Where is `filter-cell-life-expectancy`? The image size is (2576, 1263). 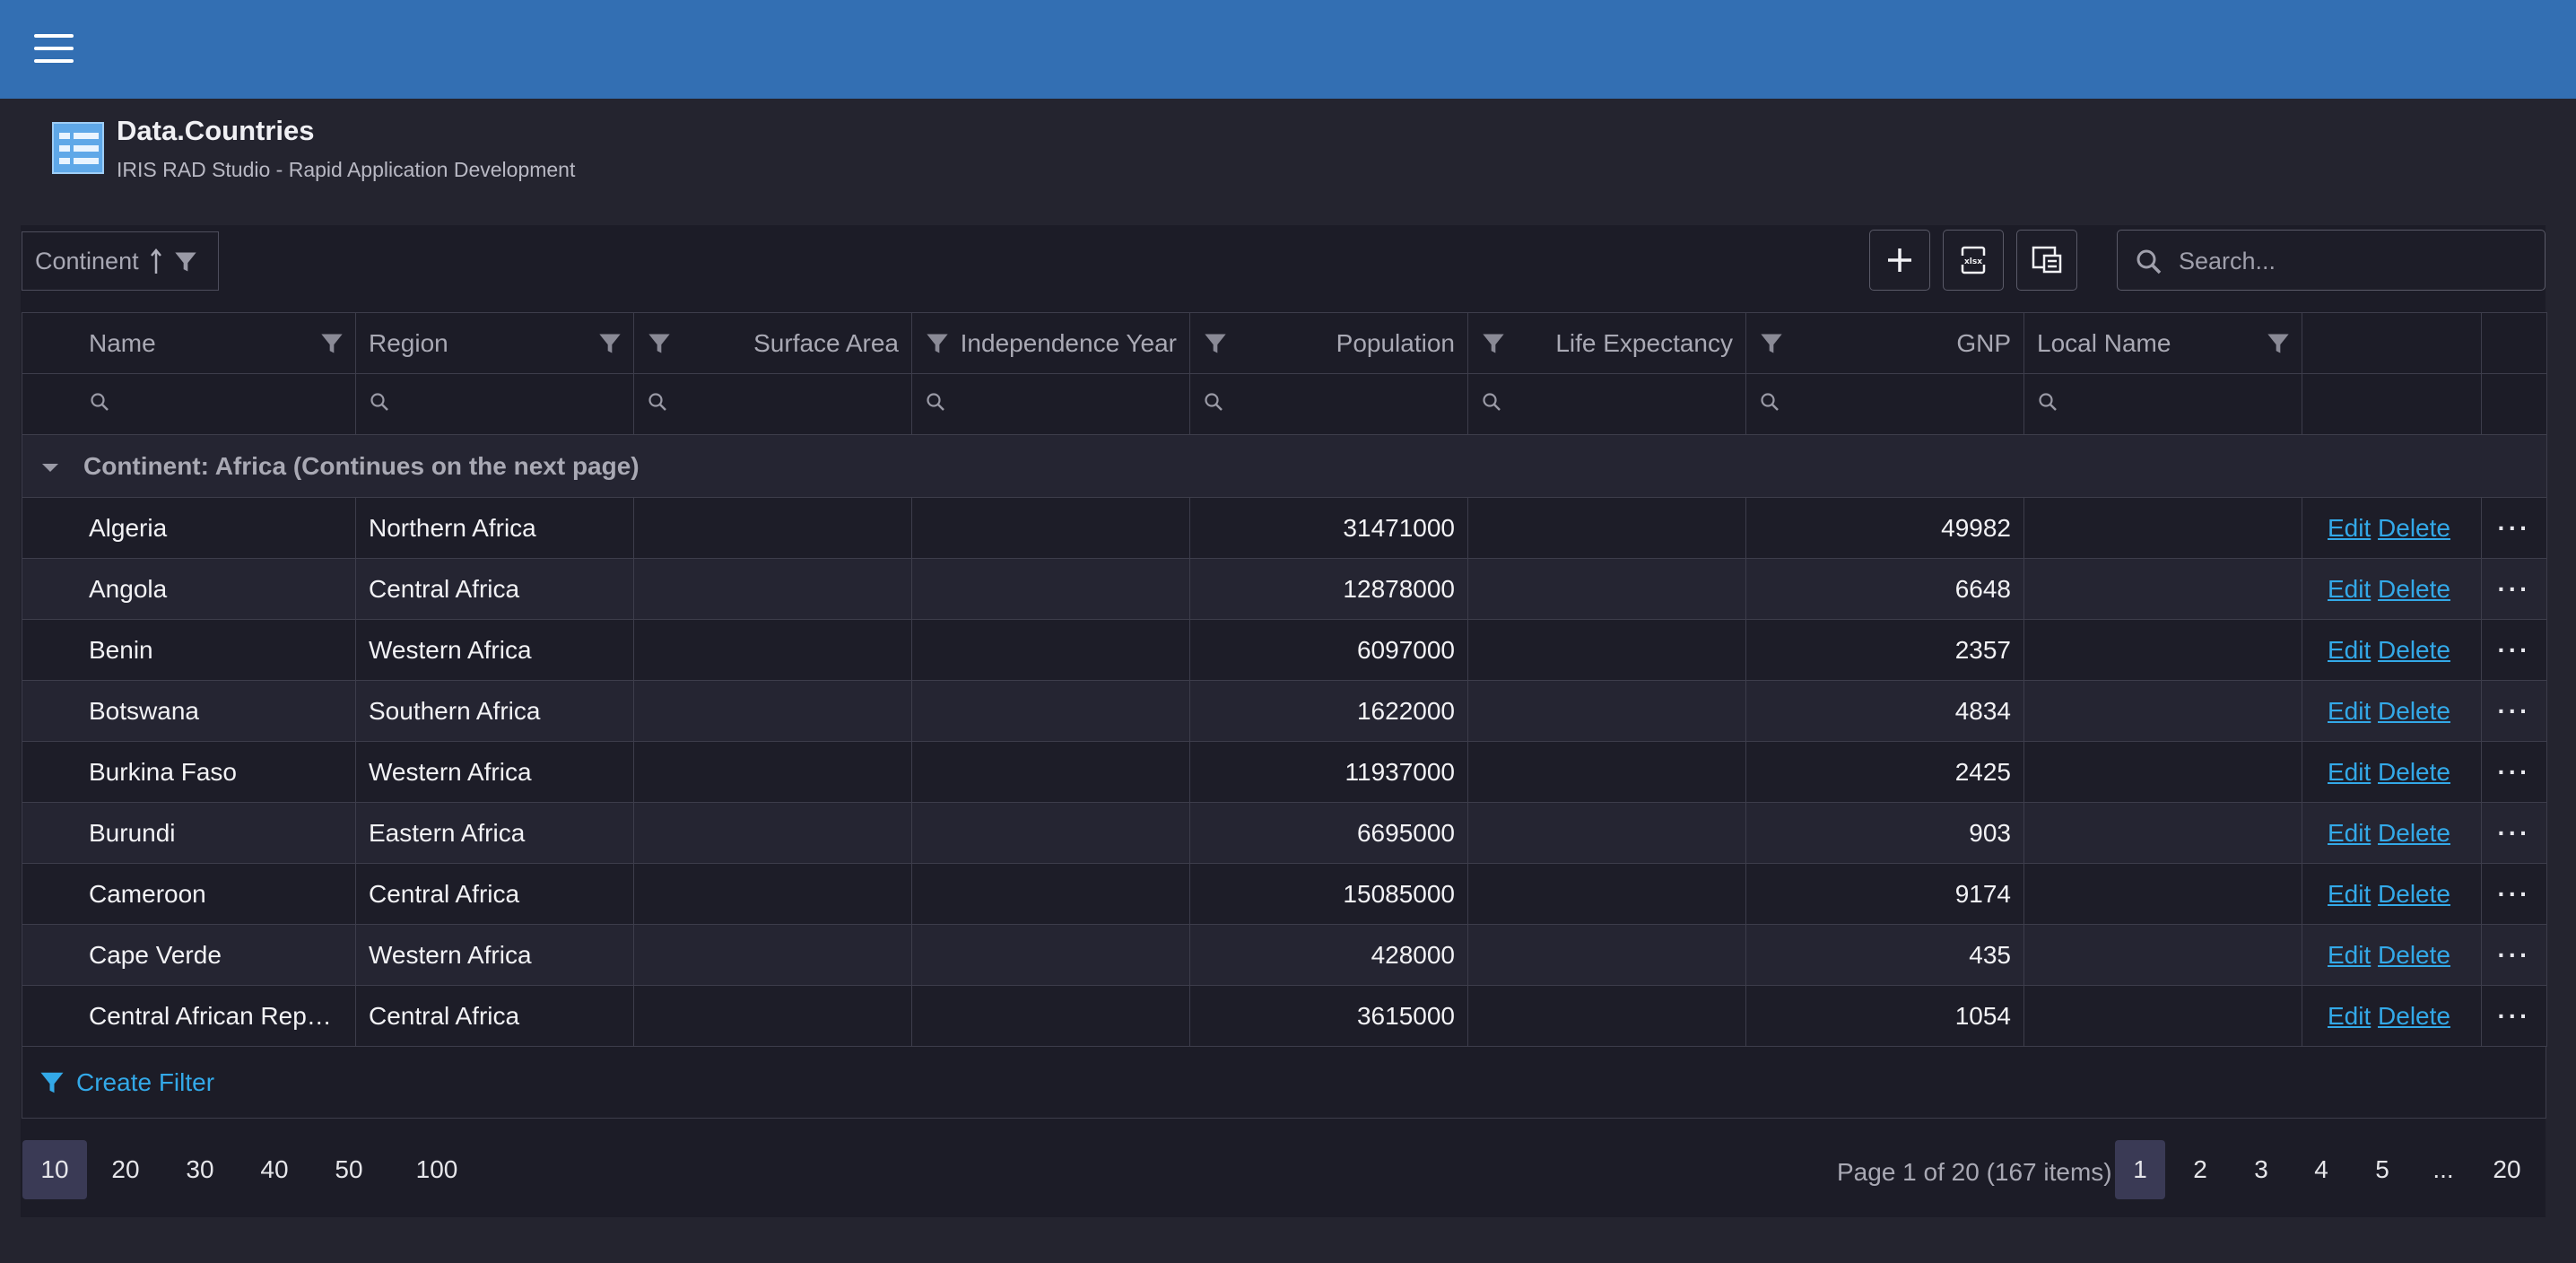
filter-cell-life-expectancy is located at coordinates (1606, 404).